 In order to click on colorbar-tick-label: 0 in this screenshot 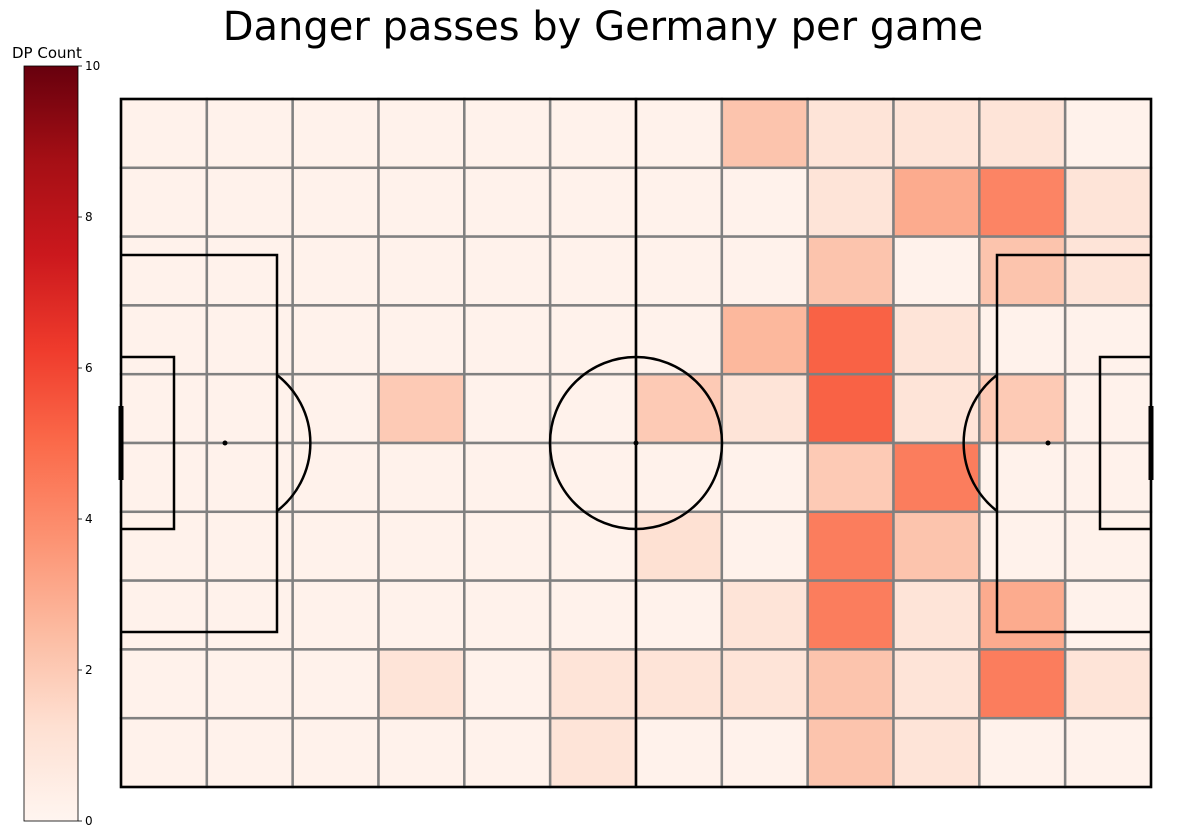, I will do `click(89, 821)`.